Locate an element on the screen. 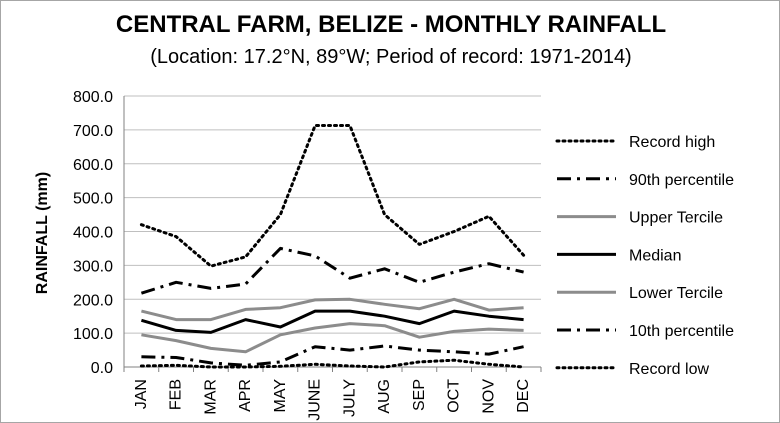 The image size is (780, 423). y-tick-label: 200.0 is located at coordinates (93, 300).